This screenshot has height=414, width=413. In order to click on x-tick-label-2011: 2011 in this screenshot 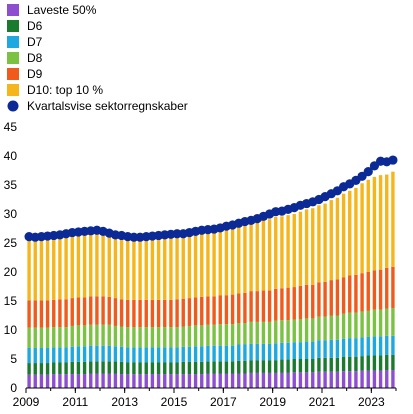, I will do `click(75, 402)`.